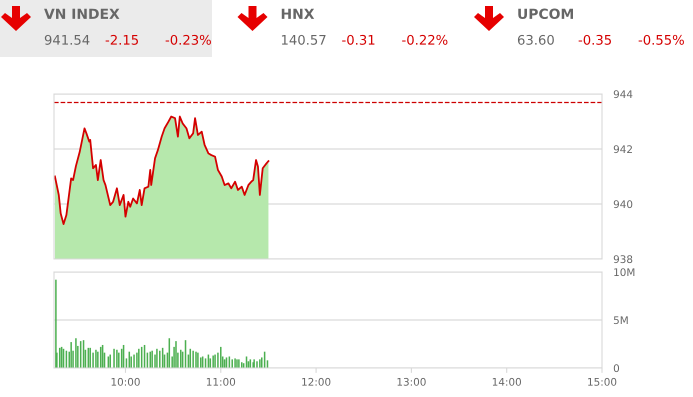 This screenshot has width=693, height=397. I want to click on y-tick-label: 938, so click(623, 259).